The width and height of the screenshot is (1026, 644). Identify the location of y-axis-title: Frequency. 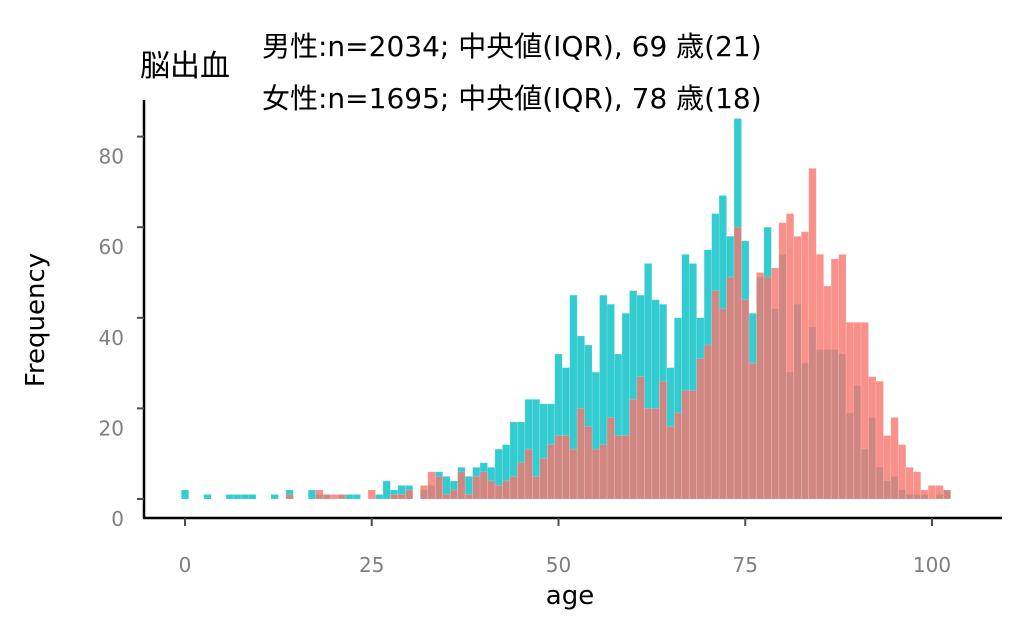
(36, 320).